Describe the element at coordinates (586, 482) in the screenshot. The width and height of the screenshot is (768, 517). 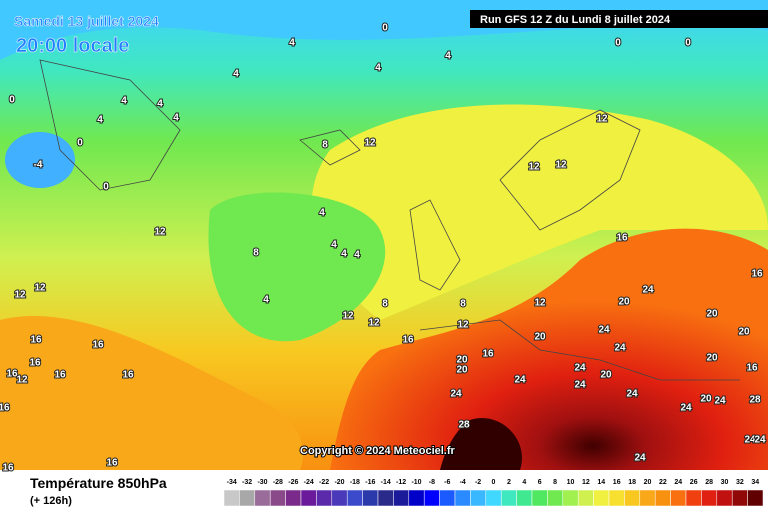
I see `scale-label: 12` at that location.